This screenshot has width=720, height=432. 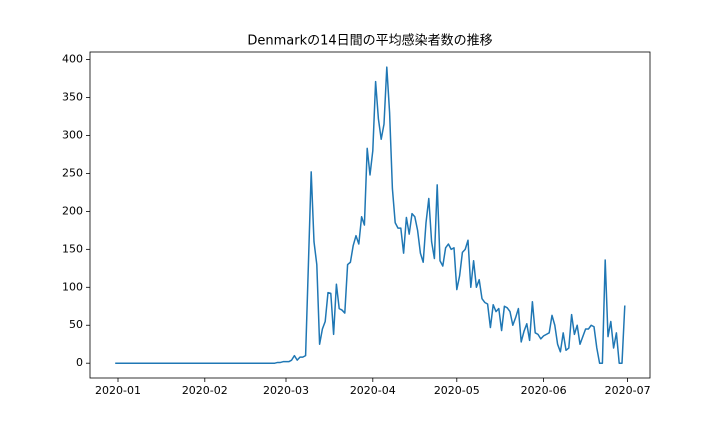 I want to click on x-tick-label: 2020-02, so click(x=205, y=390).